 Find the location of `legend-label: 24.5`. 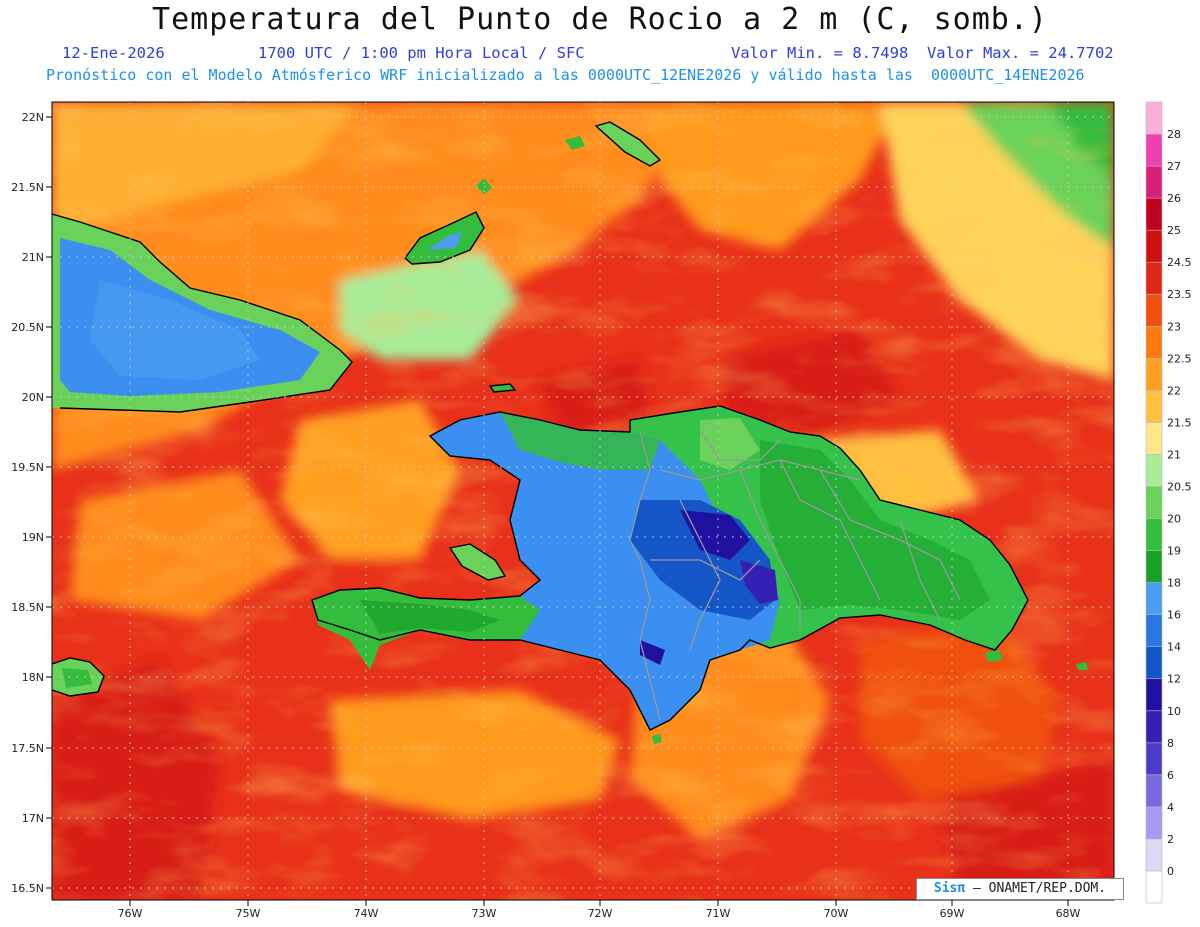

legend-label: 24.5 is located at coordinates (1179, 262).